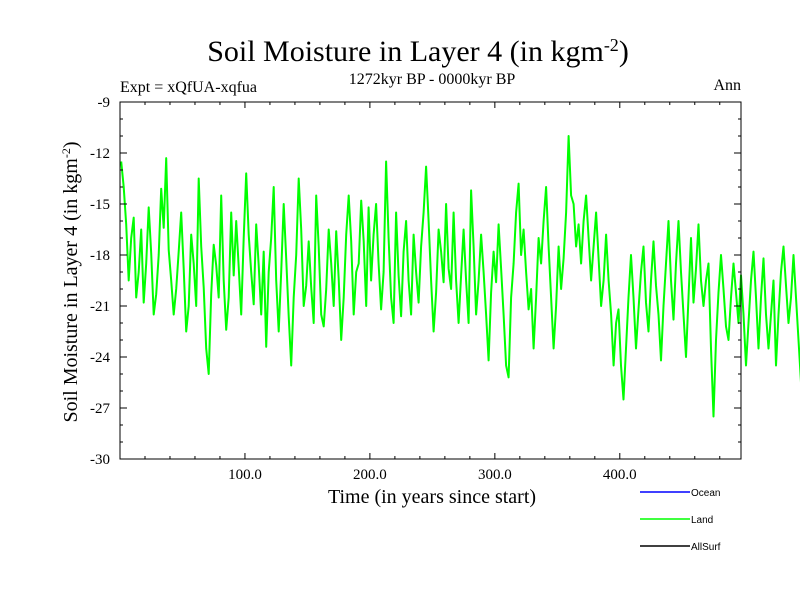 This screenshot has height=600, width=800. Describe the element at coordinates (70, 281) in the screenshot. I see `y-axis-label: Soil Moisture in Layer 4 (in kgm-2)` at that location.